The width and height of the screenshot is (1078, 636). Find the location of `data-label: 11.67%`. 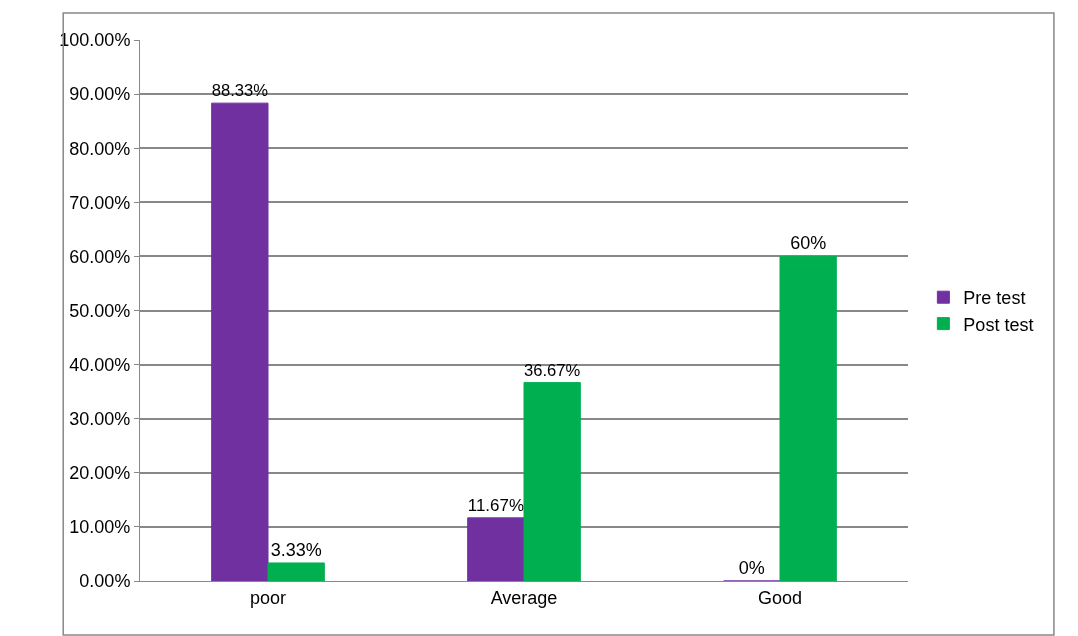

data-label: 11.67% is located at coordinates (495, 506).